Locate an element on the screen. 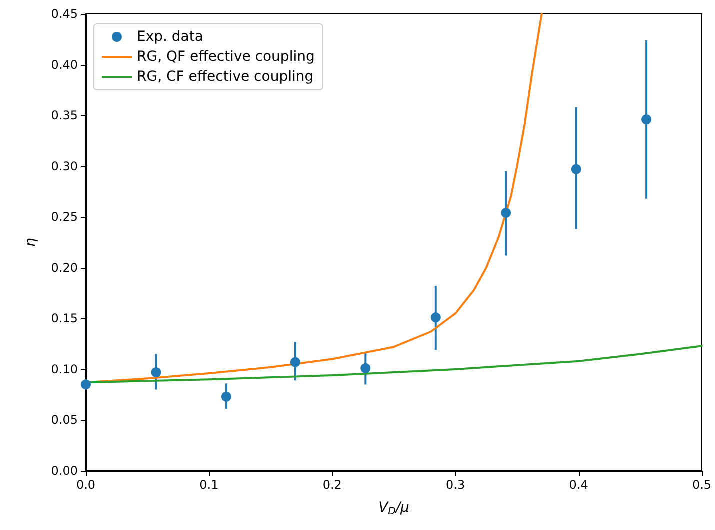 This screenshot has width=715, height=530. y-tick-label: 0.35 is located at coordinates (64, 115).